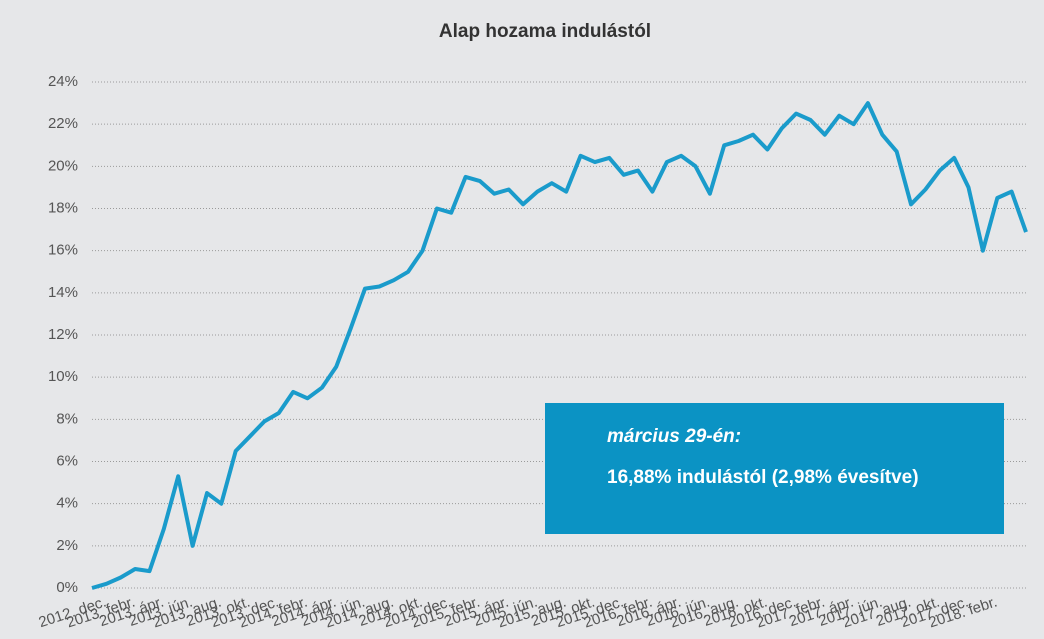 This screenshot has height=639, width=1044. Describe the element at coordinates (545, 31) in the screenshot. I see `chart-title: Alap hozama indulástól` at that location.